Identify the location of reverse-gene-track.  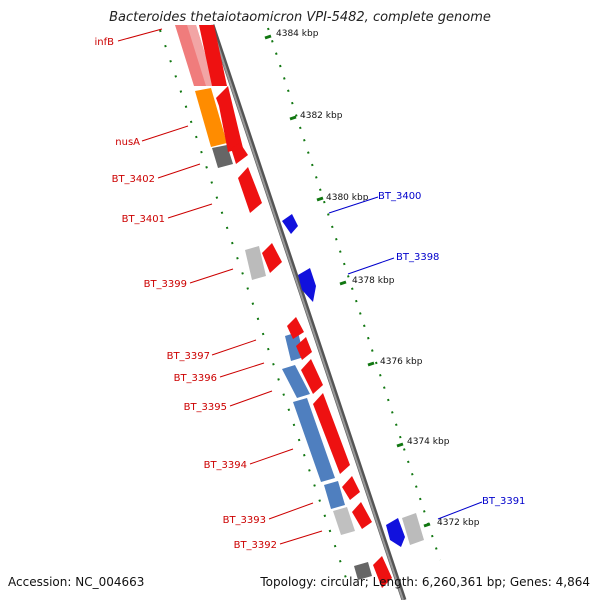
(343, 380).